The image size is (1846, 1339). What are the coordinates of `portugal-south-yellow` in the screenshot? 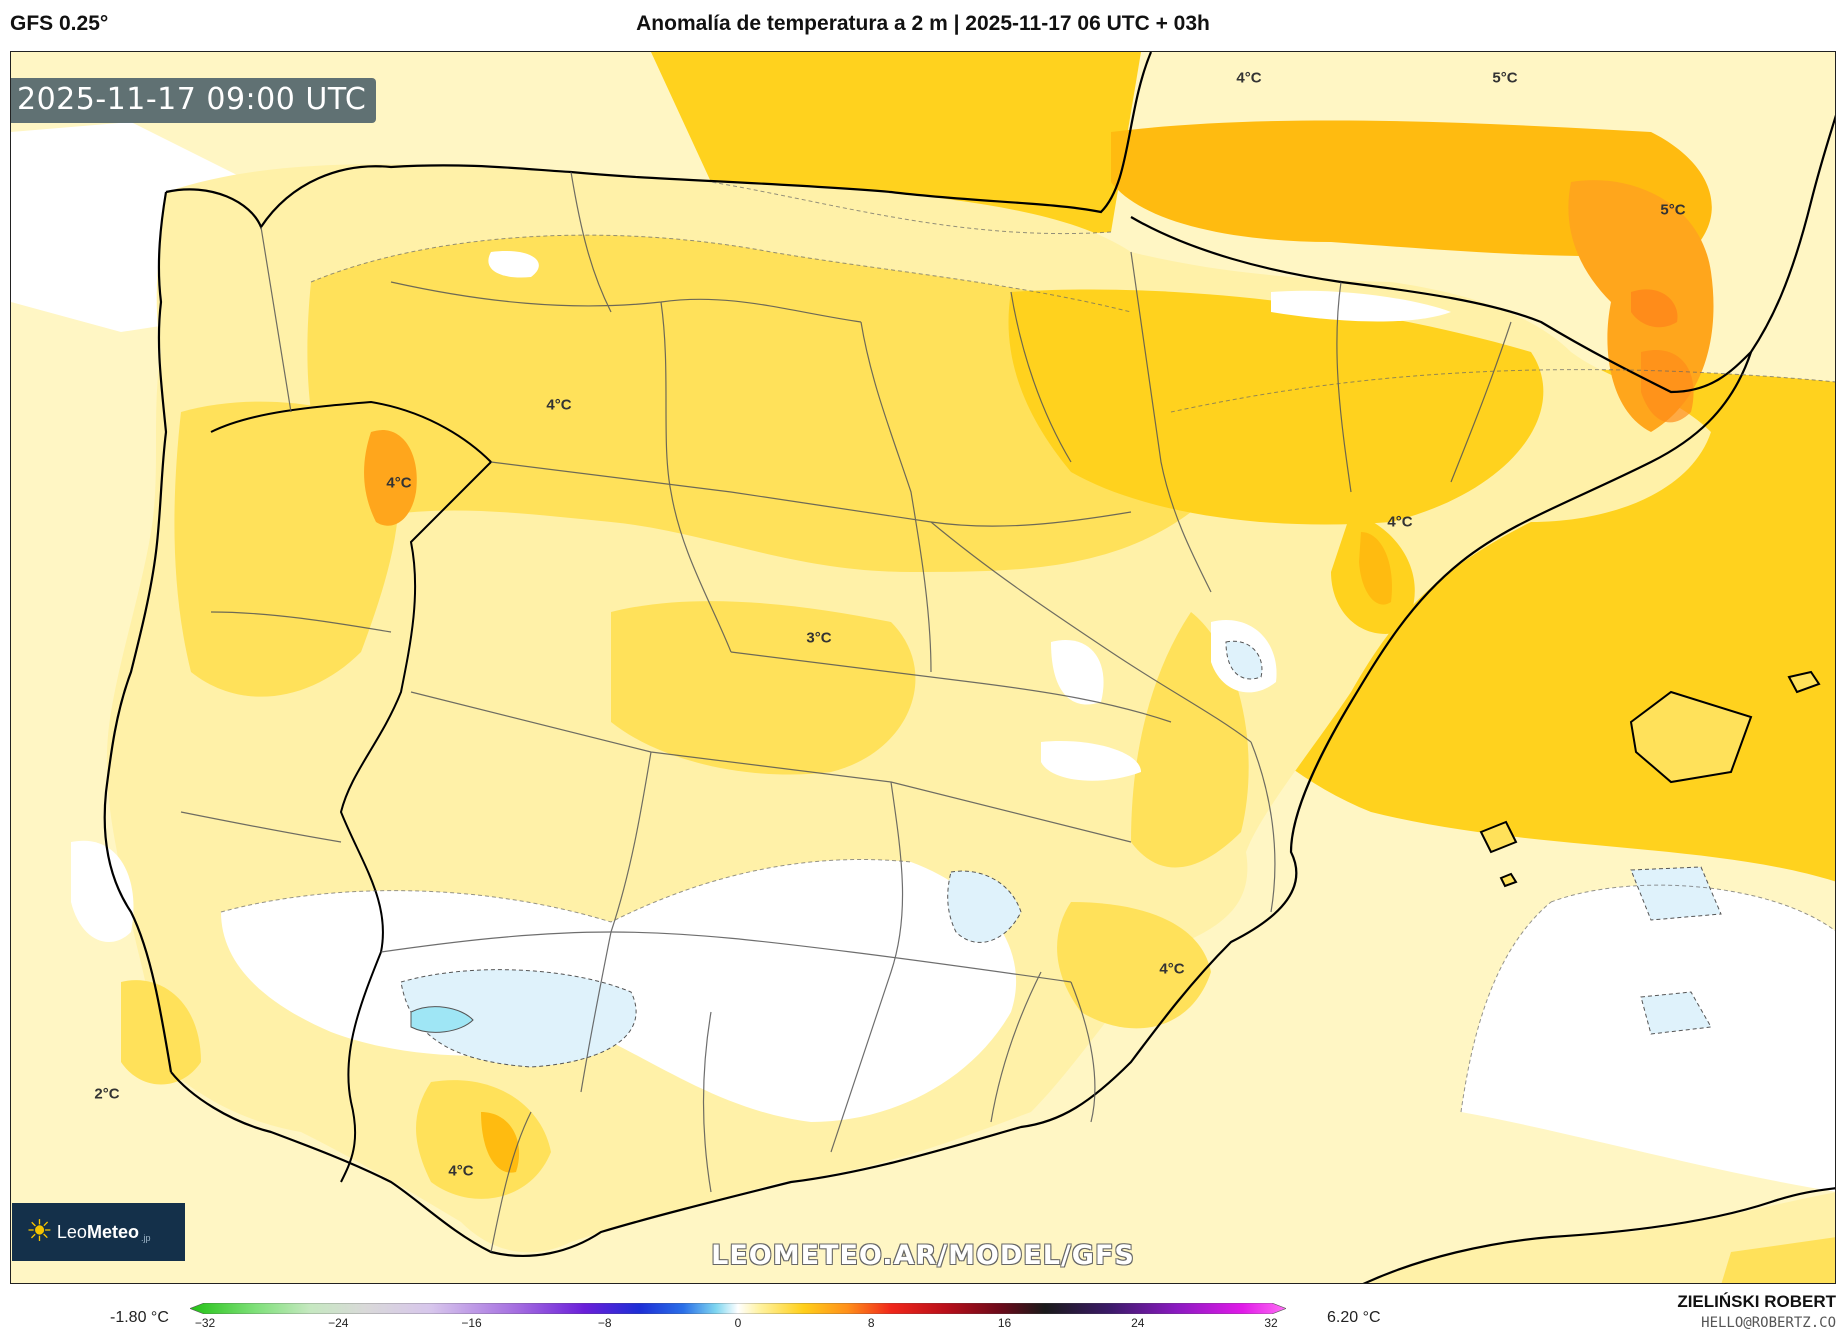 It's located at (161, 1032).